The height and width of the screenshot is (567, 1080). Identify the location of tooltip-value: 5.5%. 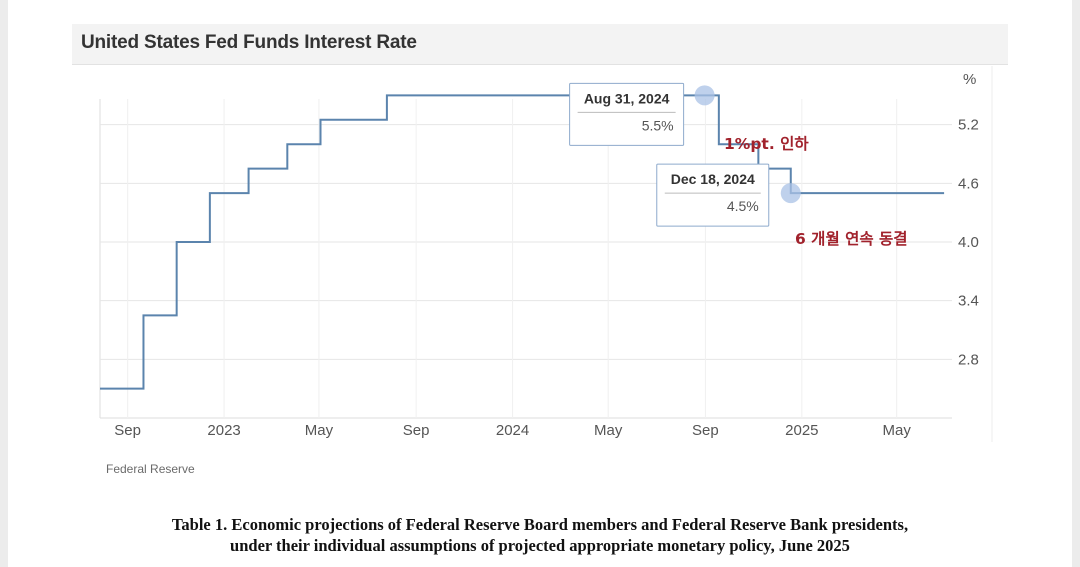
(658, 125).